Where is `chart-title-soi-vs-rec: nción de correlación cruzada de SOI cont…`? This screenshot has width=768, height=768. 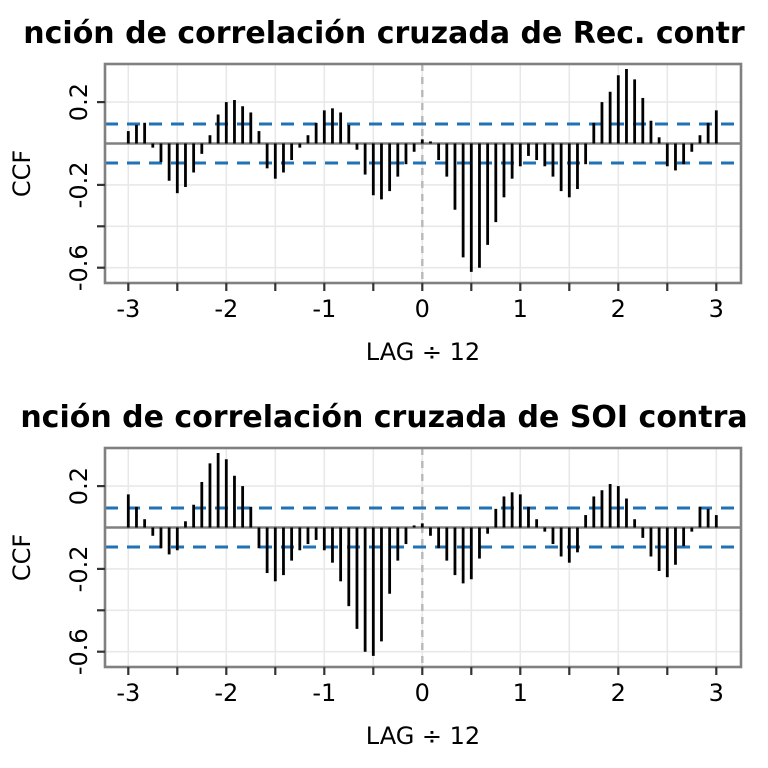 chart-title-soi-vs-rec: nción de correlación cruzada de SOI cont… is located at coordinates (383, 417).